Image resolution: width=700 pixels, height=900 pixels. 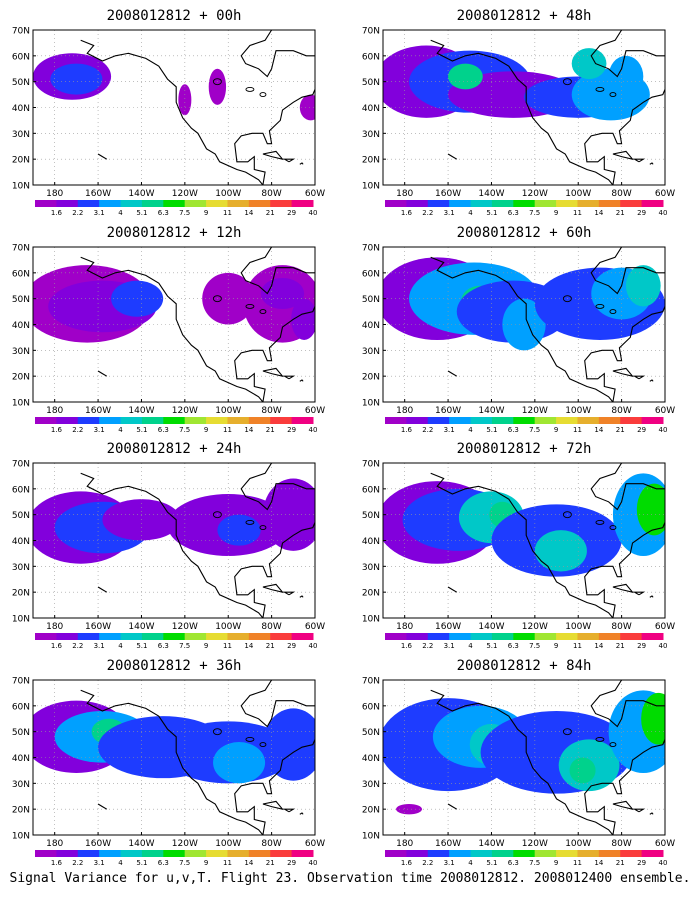 I want to click on colorbar-label: 11, so click(x=227, y=213).